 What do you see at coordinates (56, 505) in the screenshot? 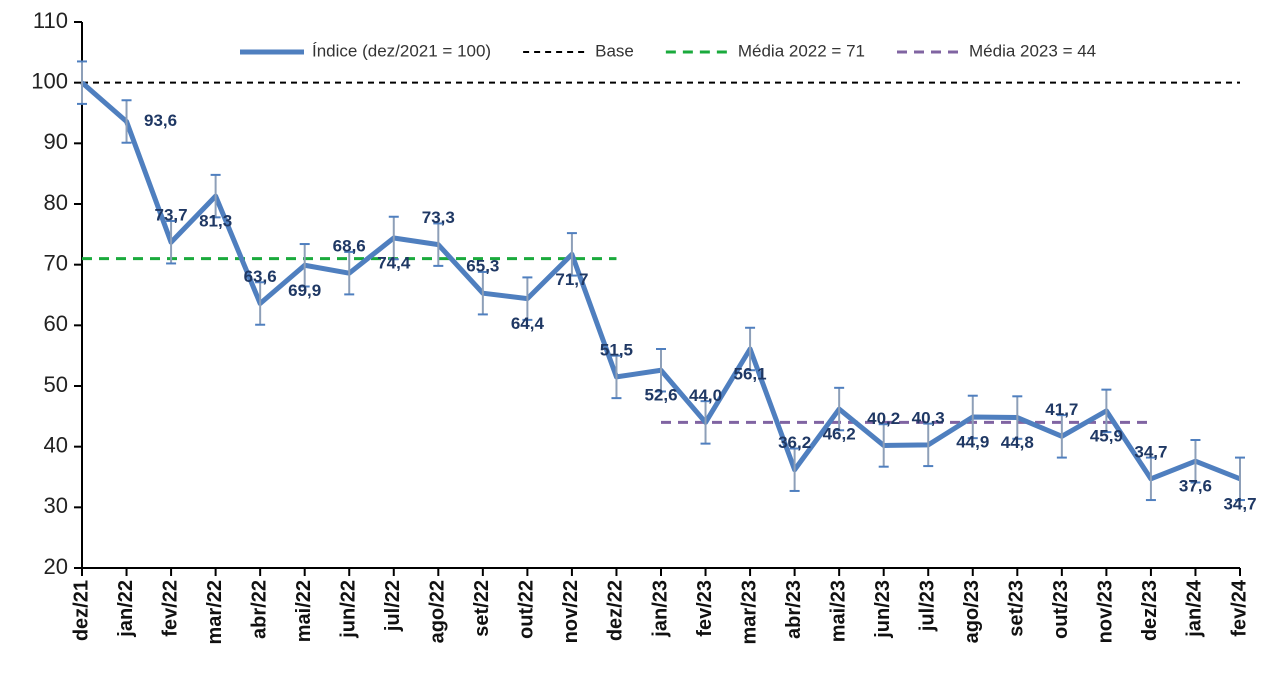
I see `y-tick-label: 30` at bounding box center [56, 505].